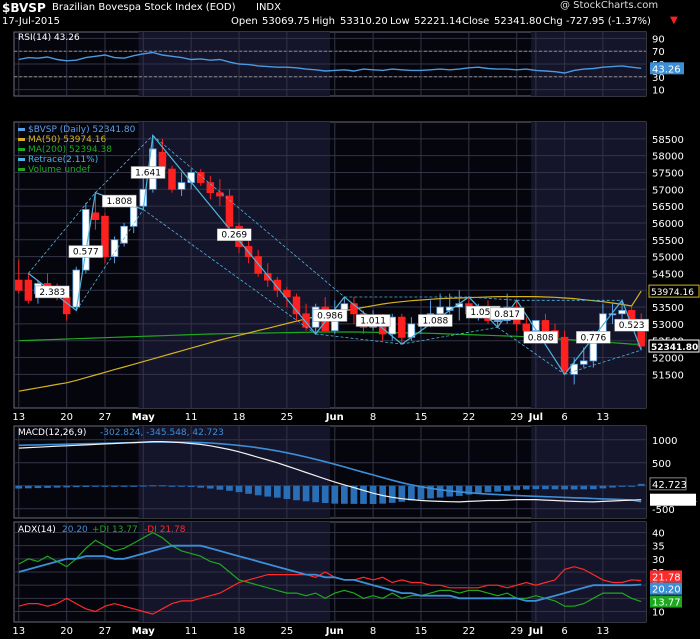  Describe the element at coordinates (516, 417) in the screenshot. I see `price-x-tick-label: 29` at that location.